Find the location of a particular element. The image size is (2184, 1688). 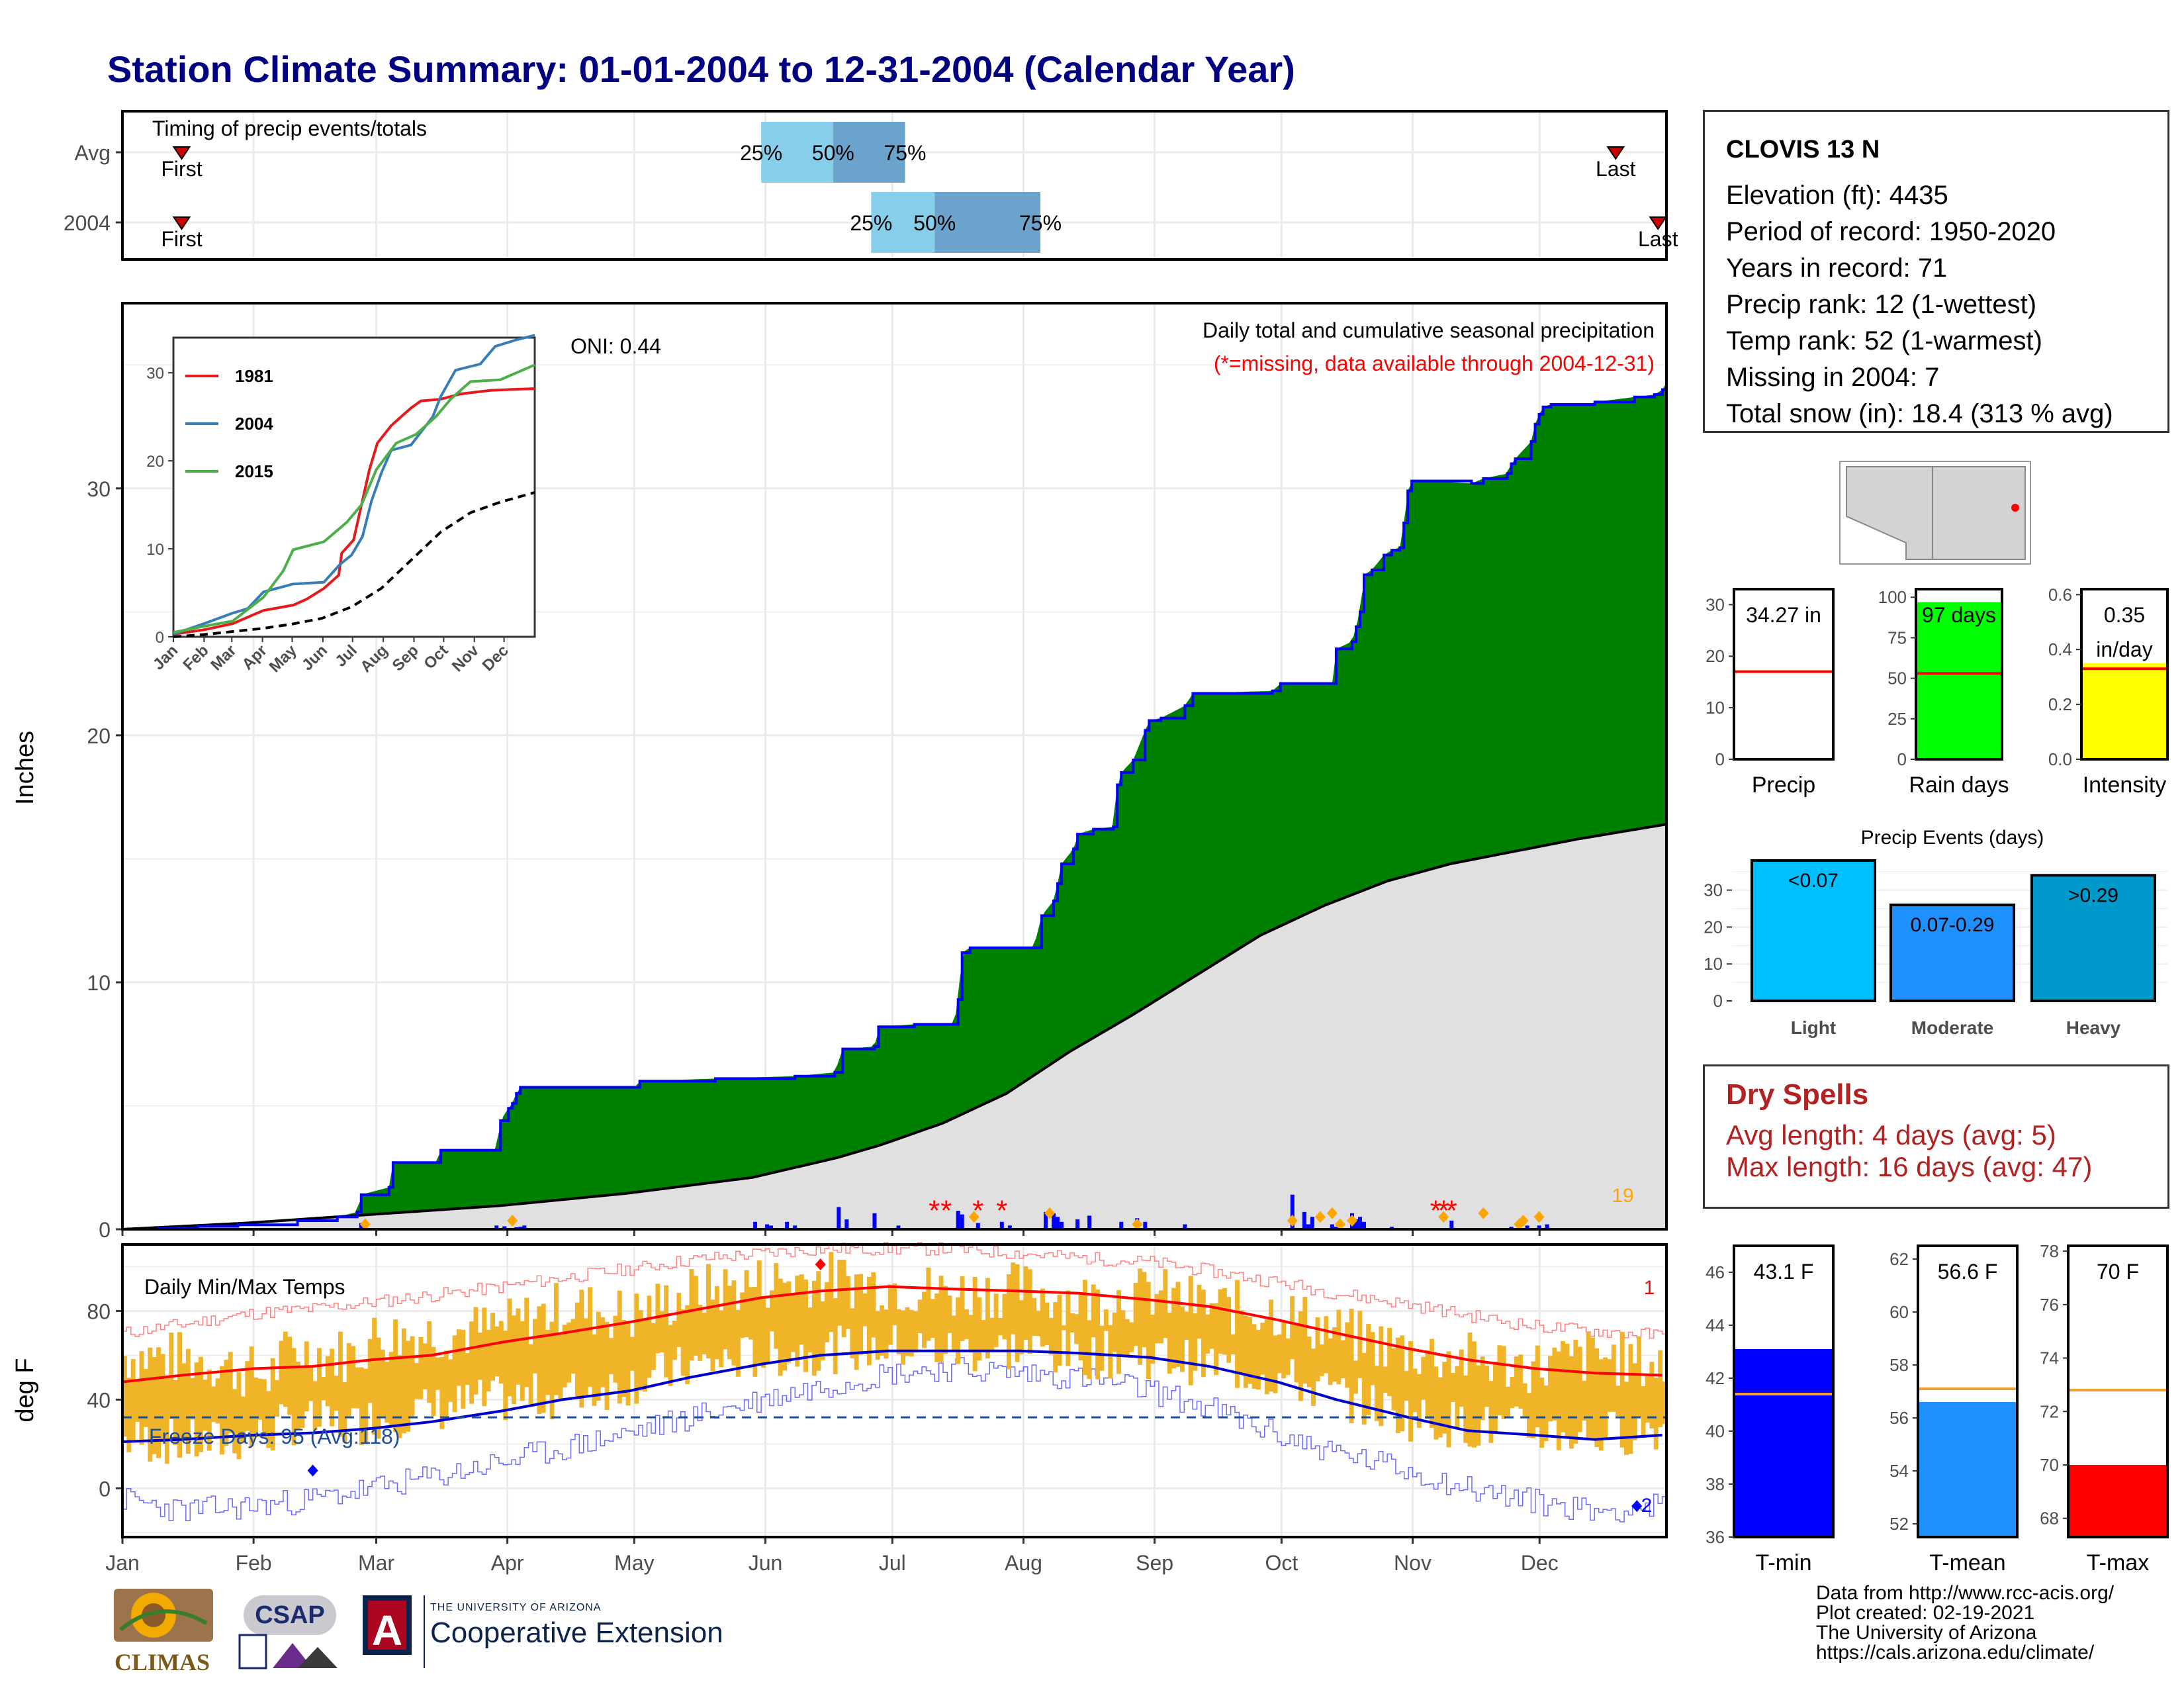

station-location-icon is located at coordinates (2015, 508).